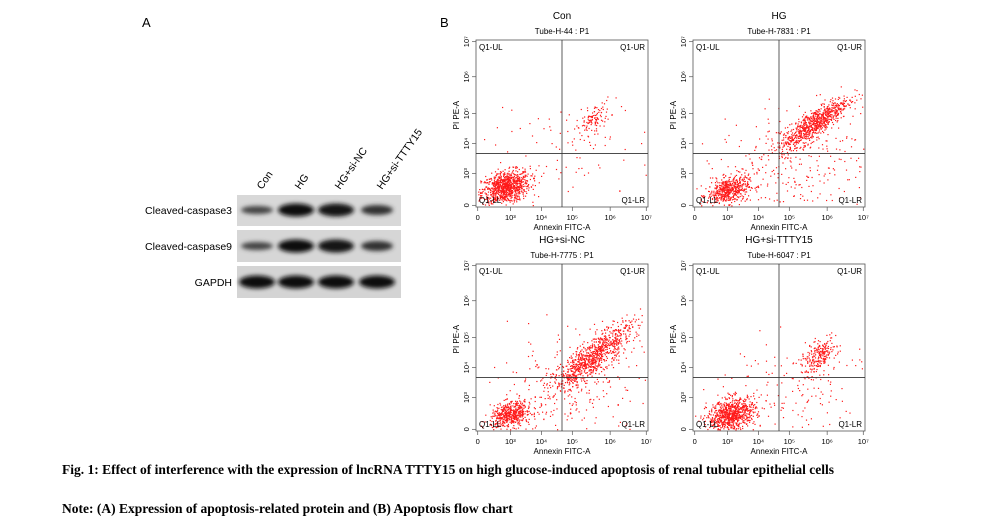 The height and width of the screenshot is (522, 996). I want to click on x-tick-label: 0, so click(478, 441).